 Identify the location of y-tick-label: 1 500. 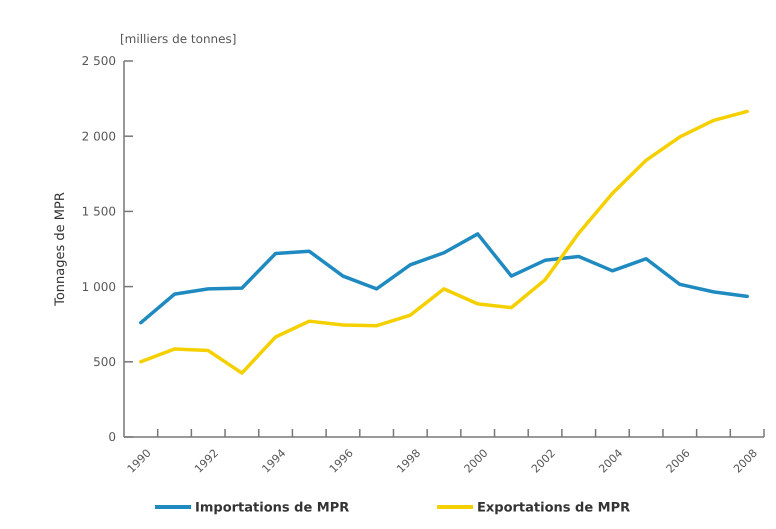
(99, 211).